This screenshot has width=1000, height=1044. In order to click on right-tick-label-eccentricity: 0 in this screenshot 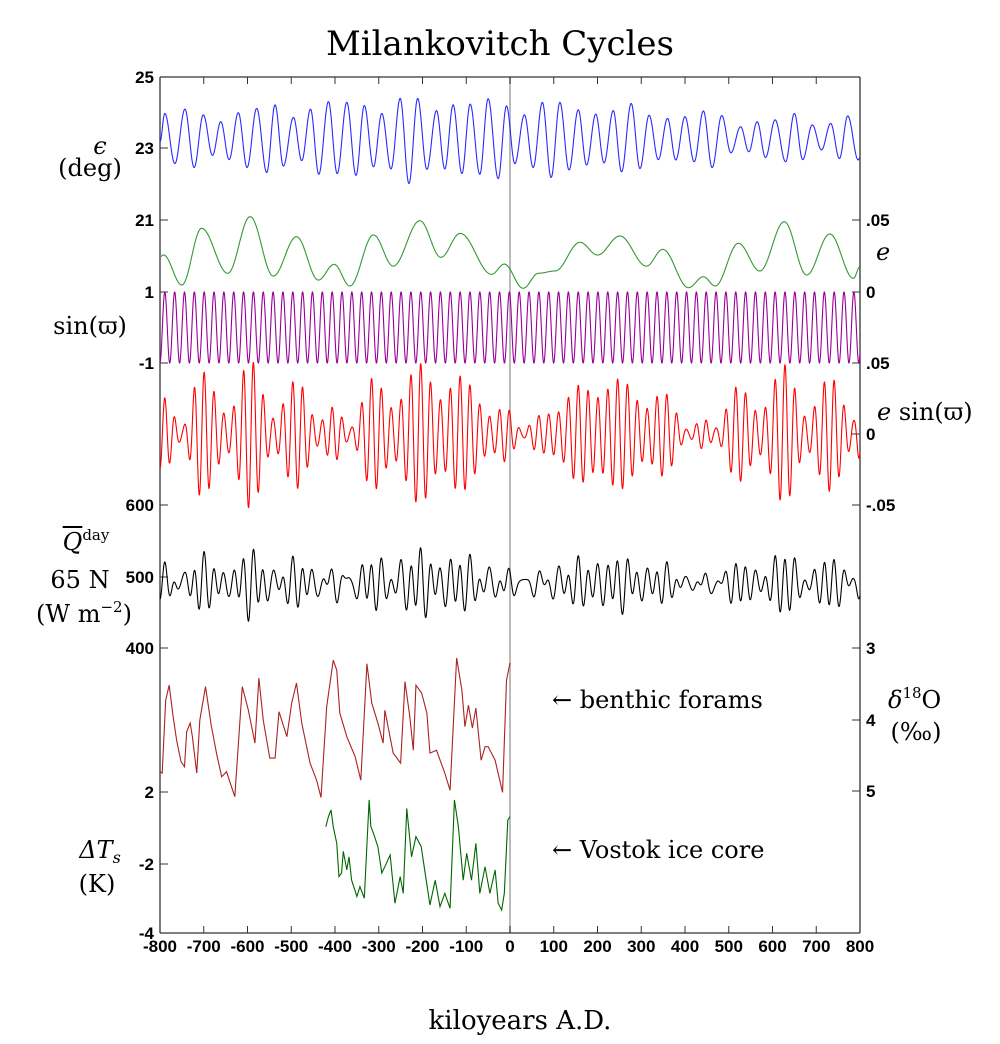, I will do `click(870, 292)`.